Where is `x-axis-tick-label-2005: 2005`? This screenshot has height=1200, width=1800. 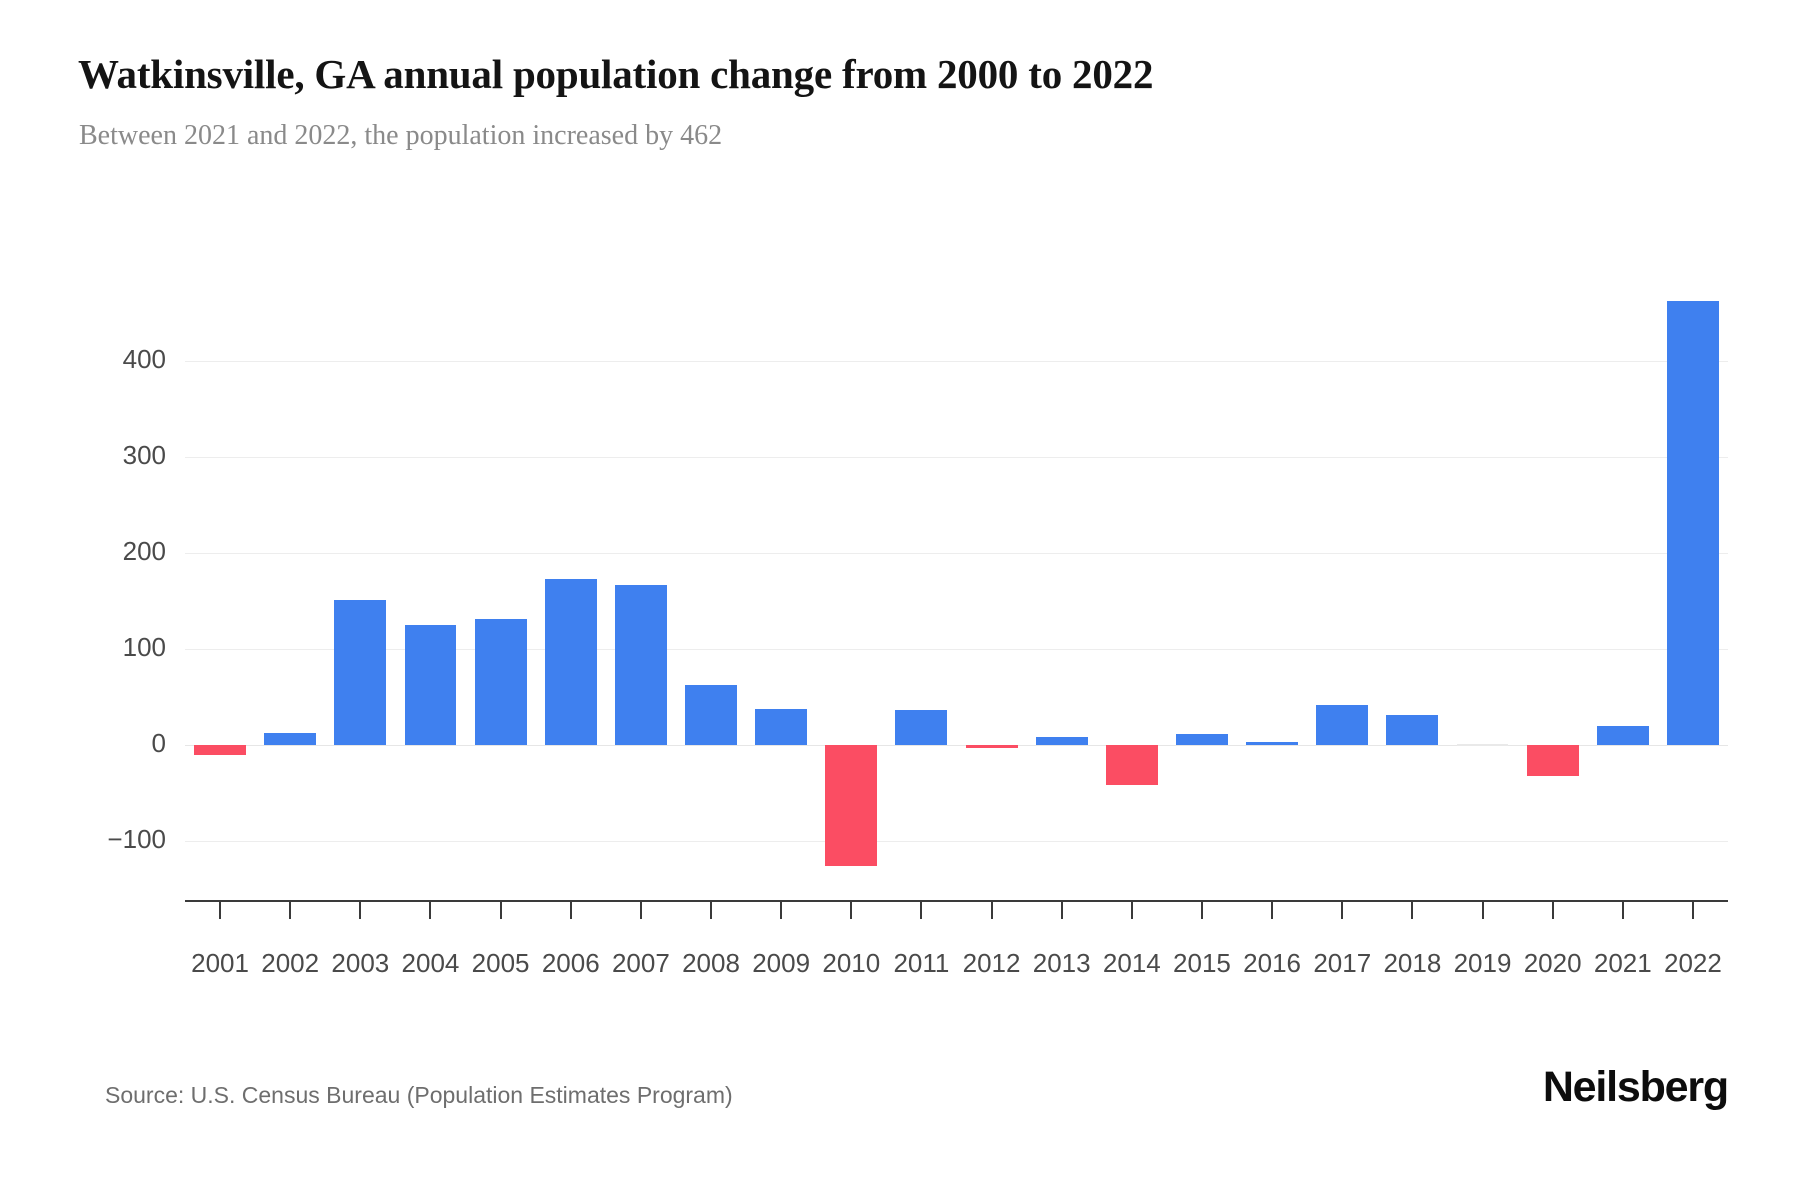 x-axis-tick-label-2005: 2005 is located at coordinates (500, 963).